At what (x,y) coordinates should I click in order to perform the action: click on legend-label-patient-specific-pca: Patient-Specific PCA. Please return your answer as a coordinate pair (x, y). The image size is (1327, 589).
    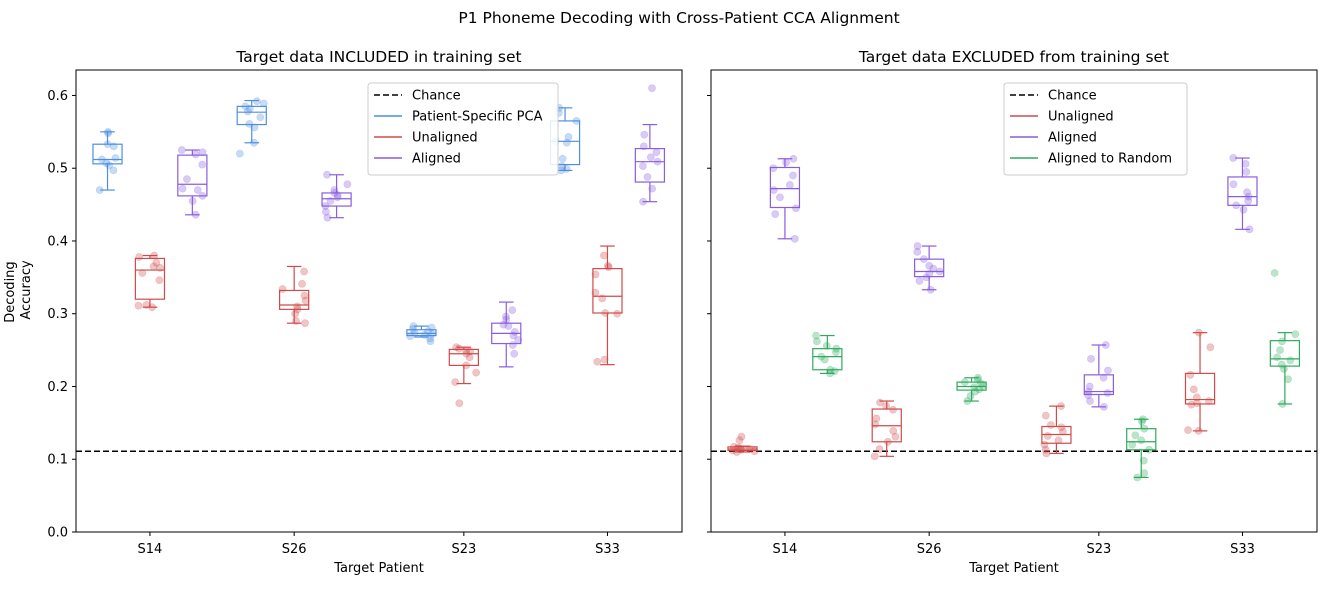
    Looking at the image, I should click on (477, 117).